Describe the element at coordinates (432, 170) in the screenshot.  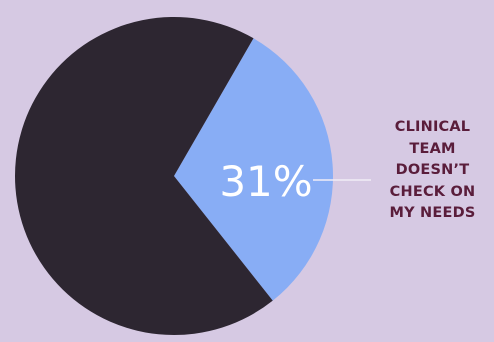
I see `slice-callout-label: CLINICAL TEAM DOESN’T CHECK ON MY NEEDS` at that location.